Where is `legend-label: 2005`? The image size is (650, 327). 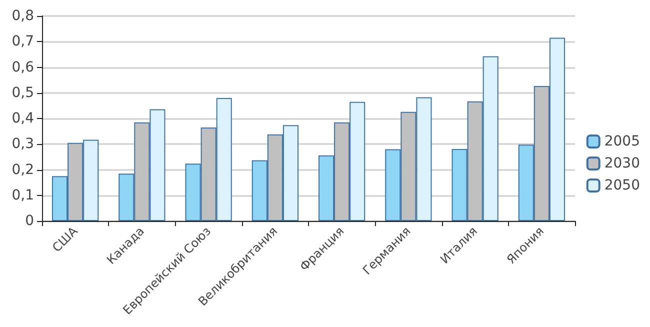
legend-label: 2005 is located at coordinates (622, 142).